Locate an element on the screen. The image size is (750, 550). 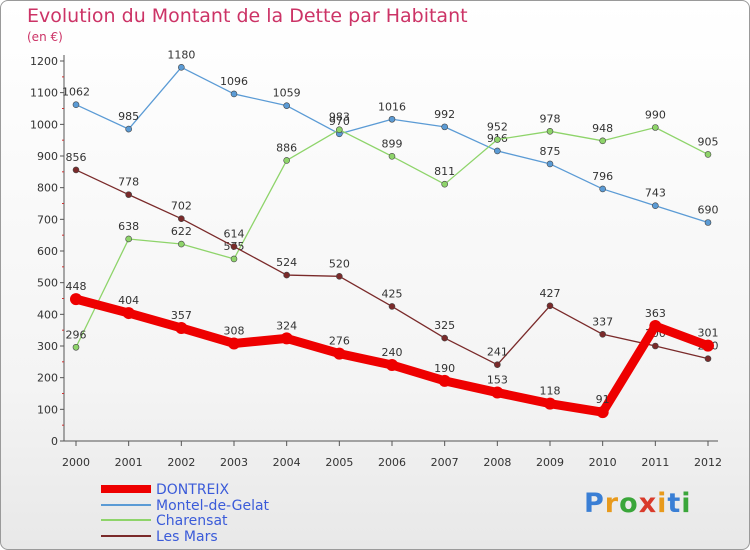
data-label-3: 337 is located at coordinates (602, 321).